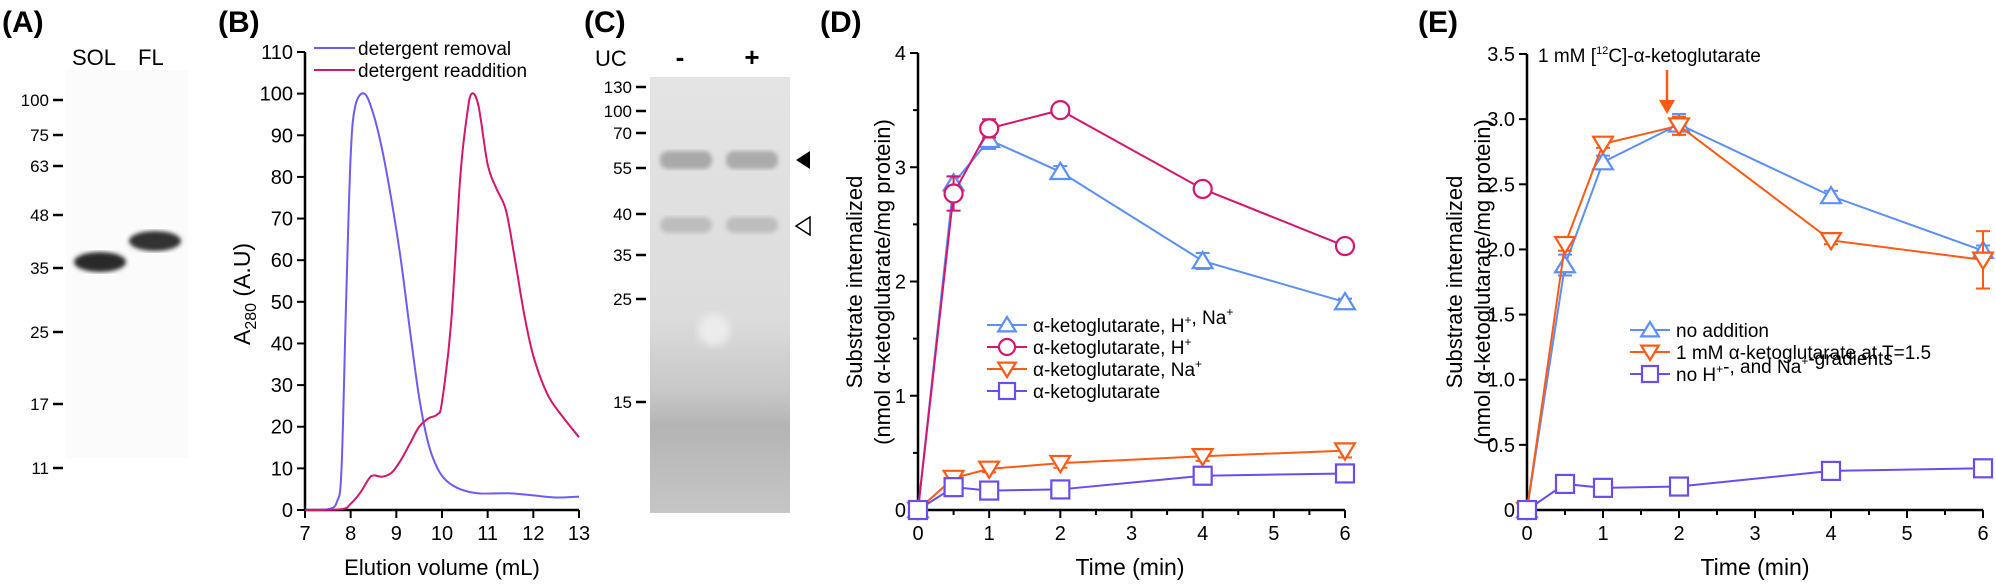 The width and height of the screenshot is (1996, 584). What do you see at coordinates (625, 245) in the screenshot?
I see `marker-ladder-c: 130 100 70 55 40 35 25 15` at bounding box center [625, 245].